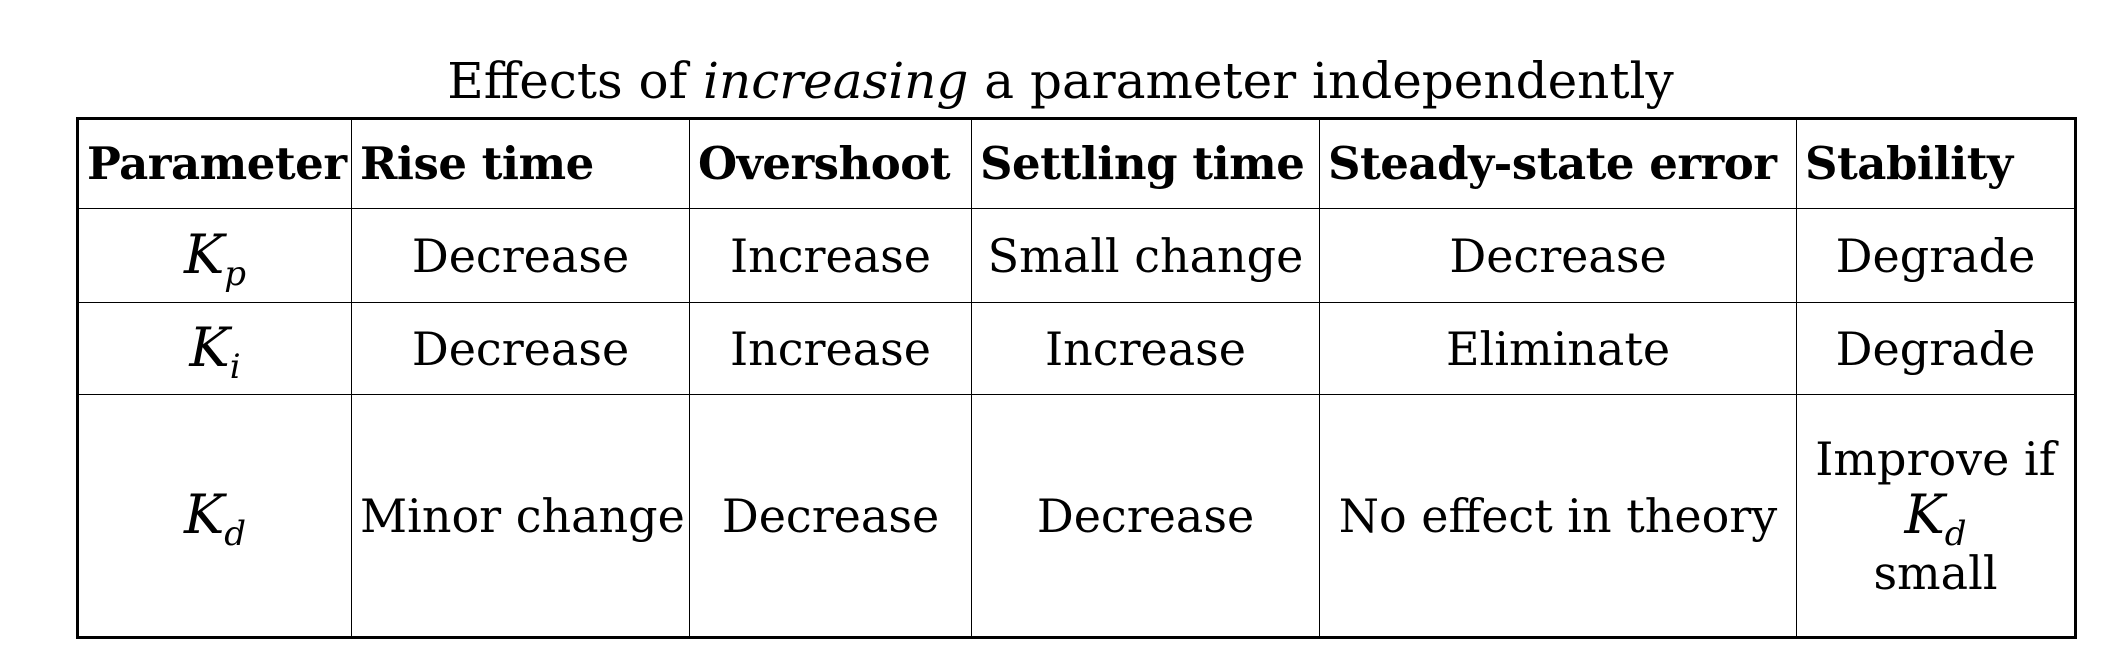 The image size is (2121, 666). I want to click on parameter-cell-kp: Kp, so click(214, 255).